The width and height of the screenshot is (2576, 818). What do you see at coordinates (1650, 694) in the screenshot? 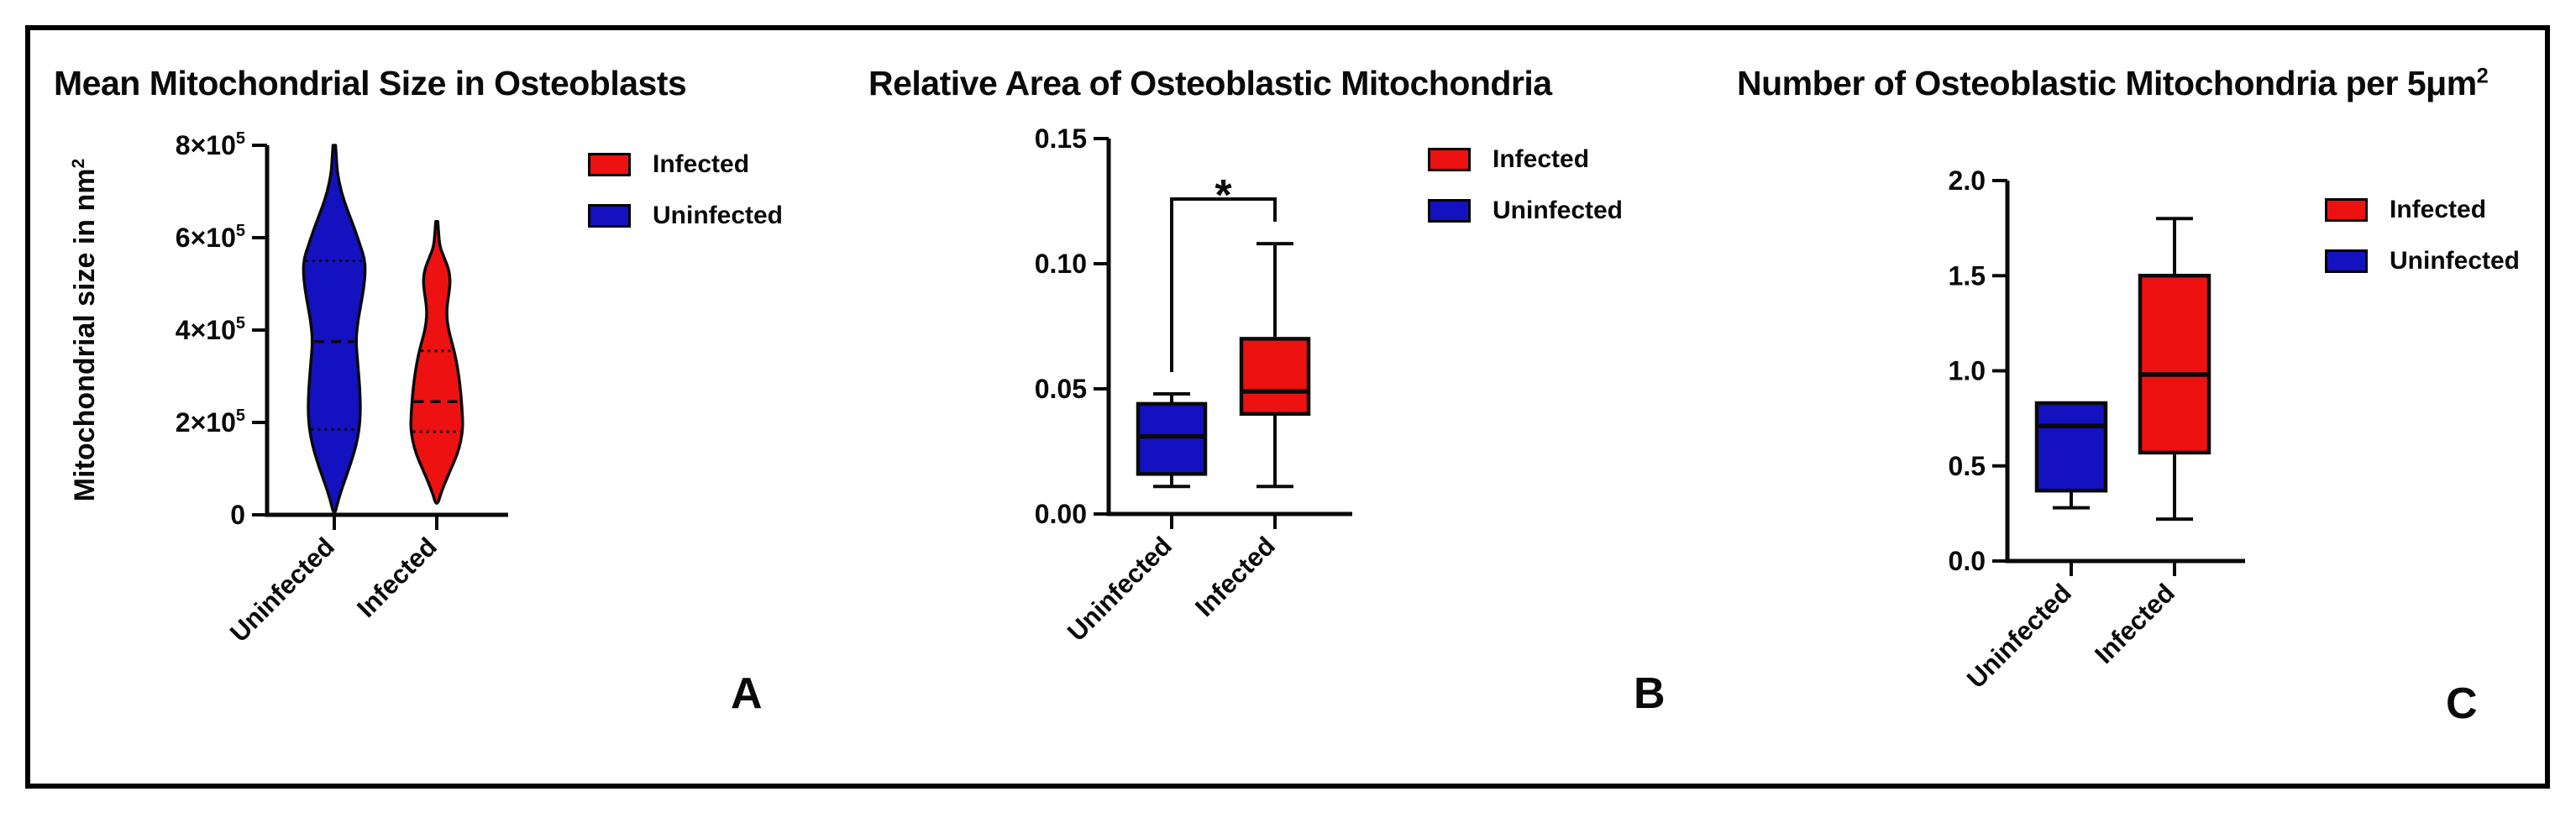
I see `panel-b-label: B` at bounding box center [1650, 694].